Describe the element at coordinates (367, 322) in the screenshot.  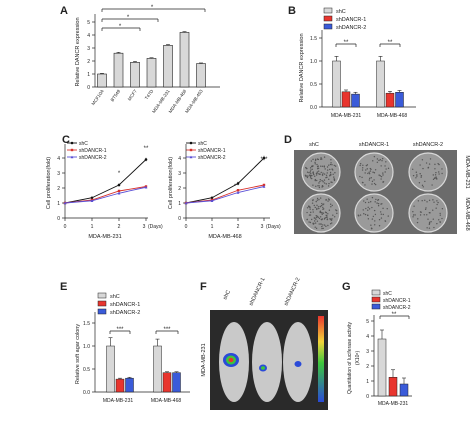
I see `g-ytick-5: 5` at that location.